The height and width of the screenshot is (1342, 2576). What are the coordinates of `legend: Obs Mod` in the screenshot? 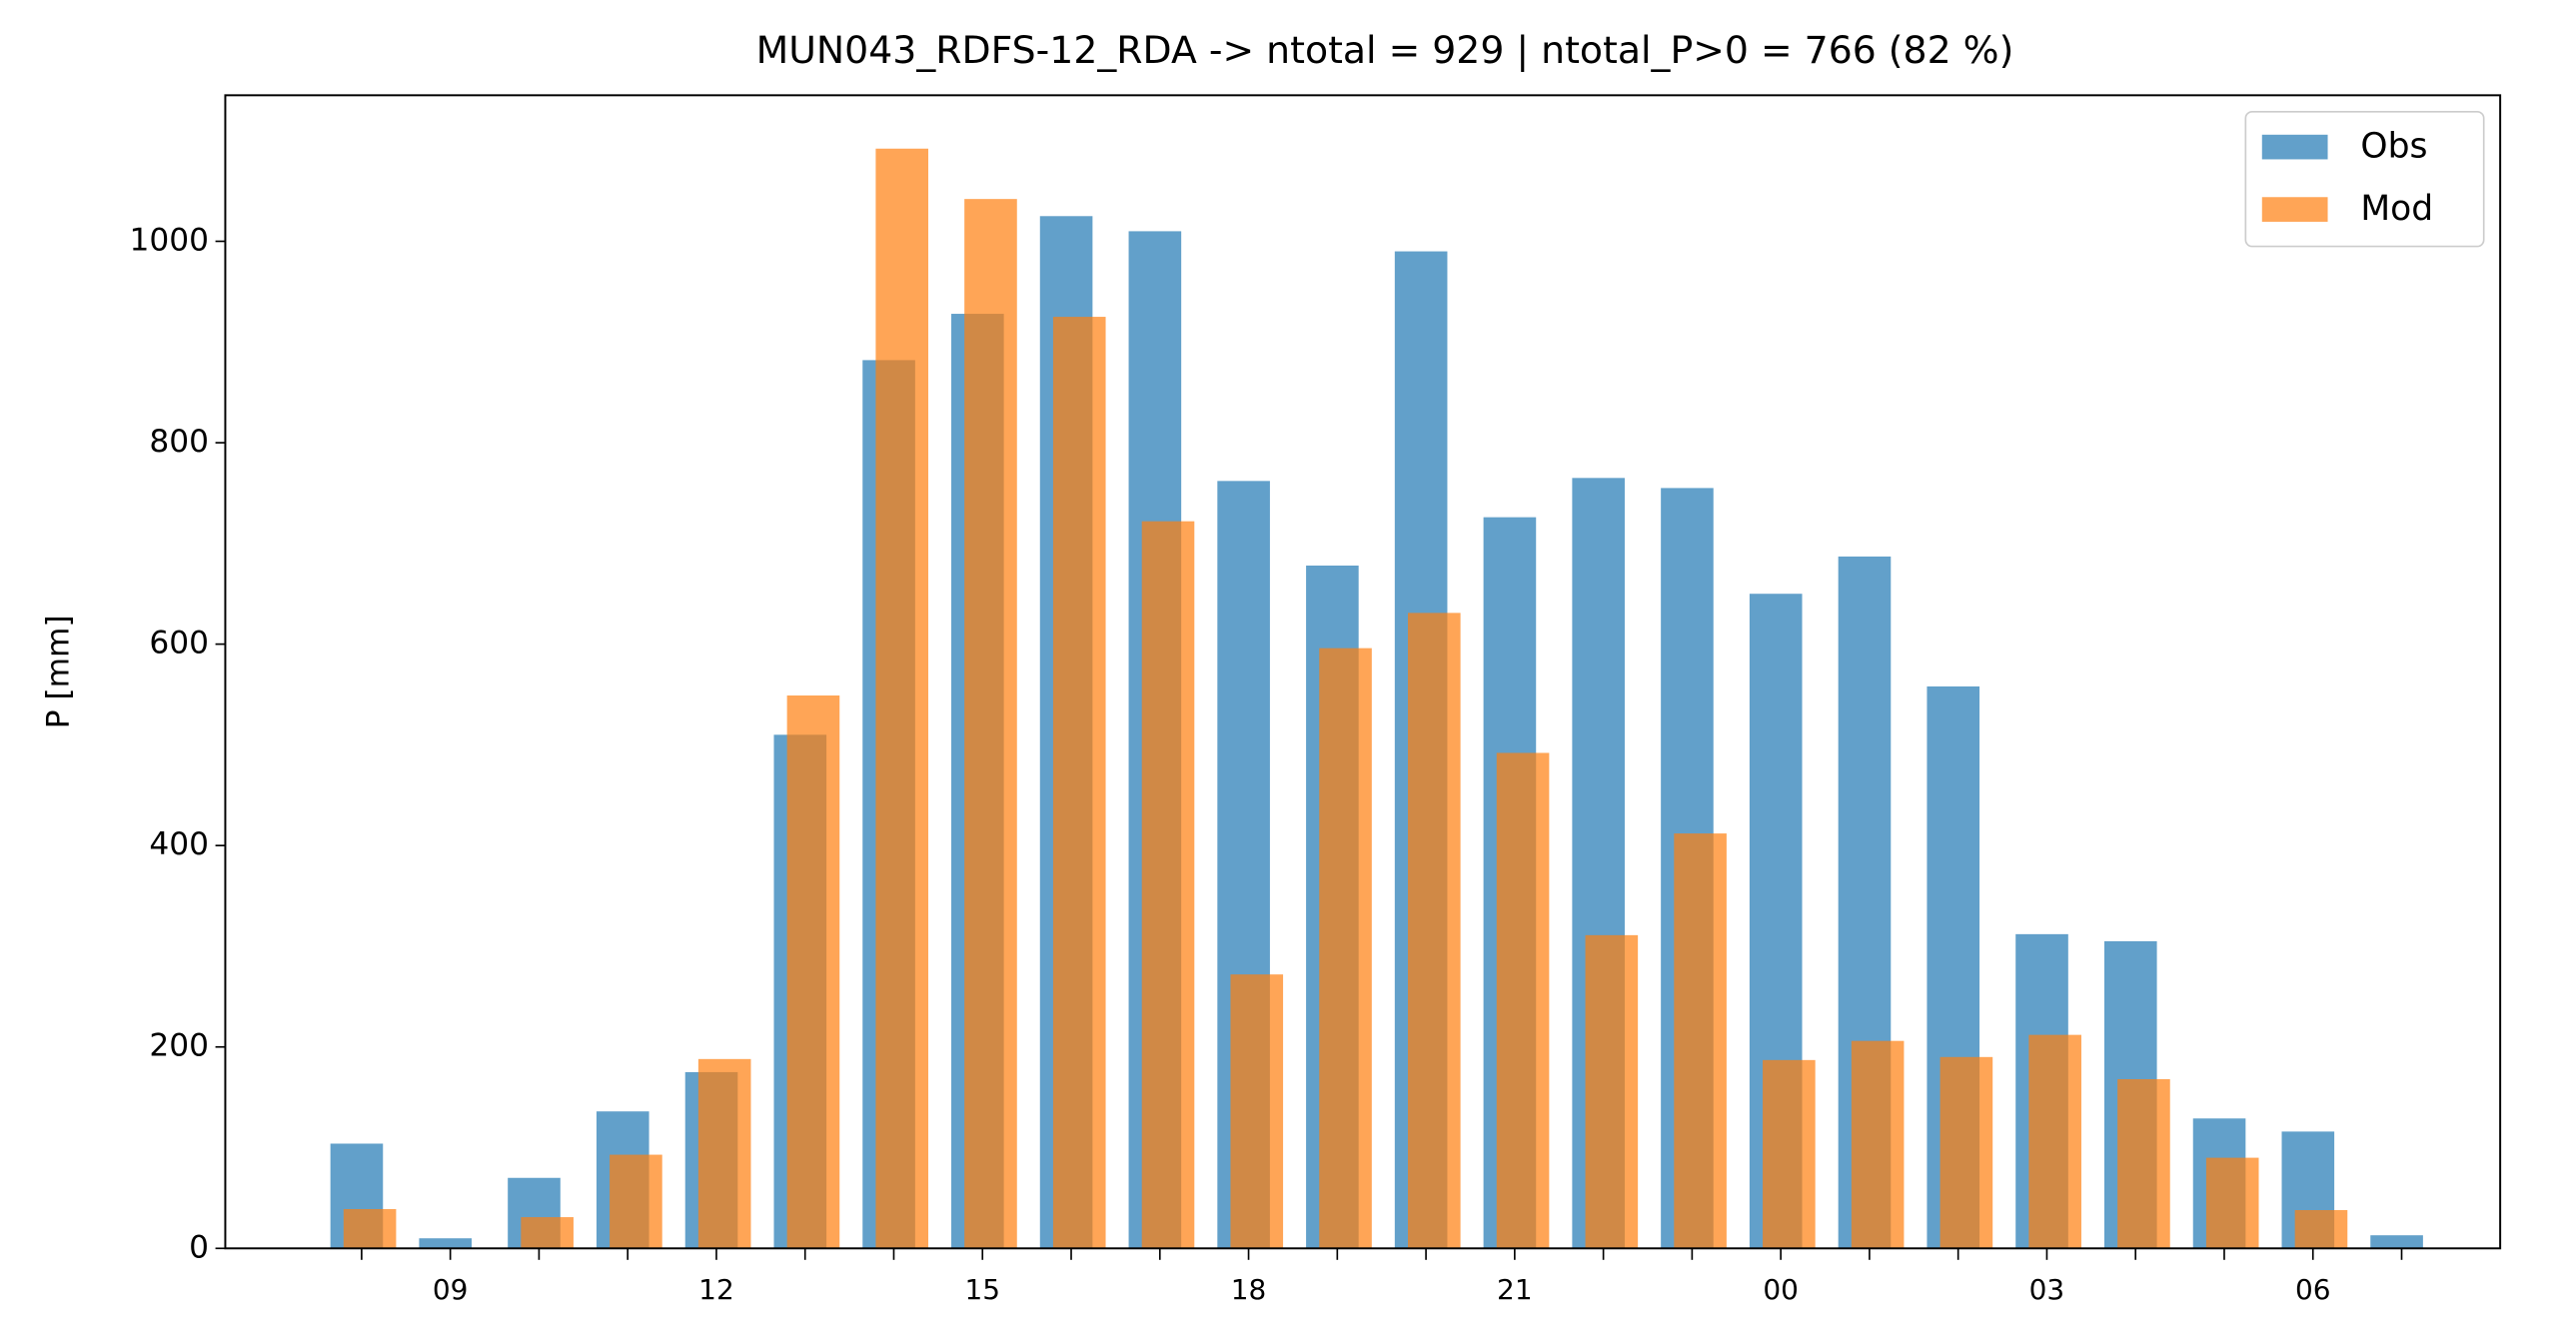 It's located at (2364, 179).